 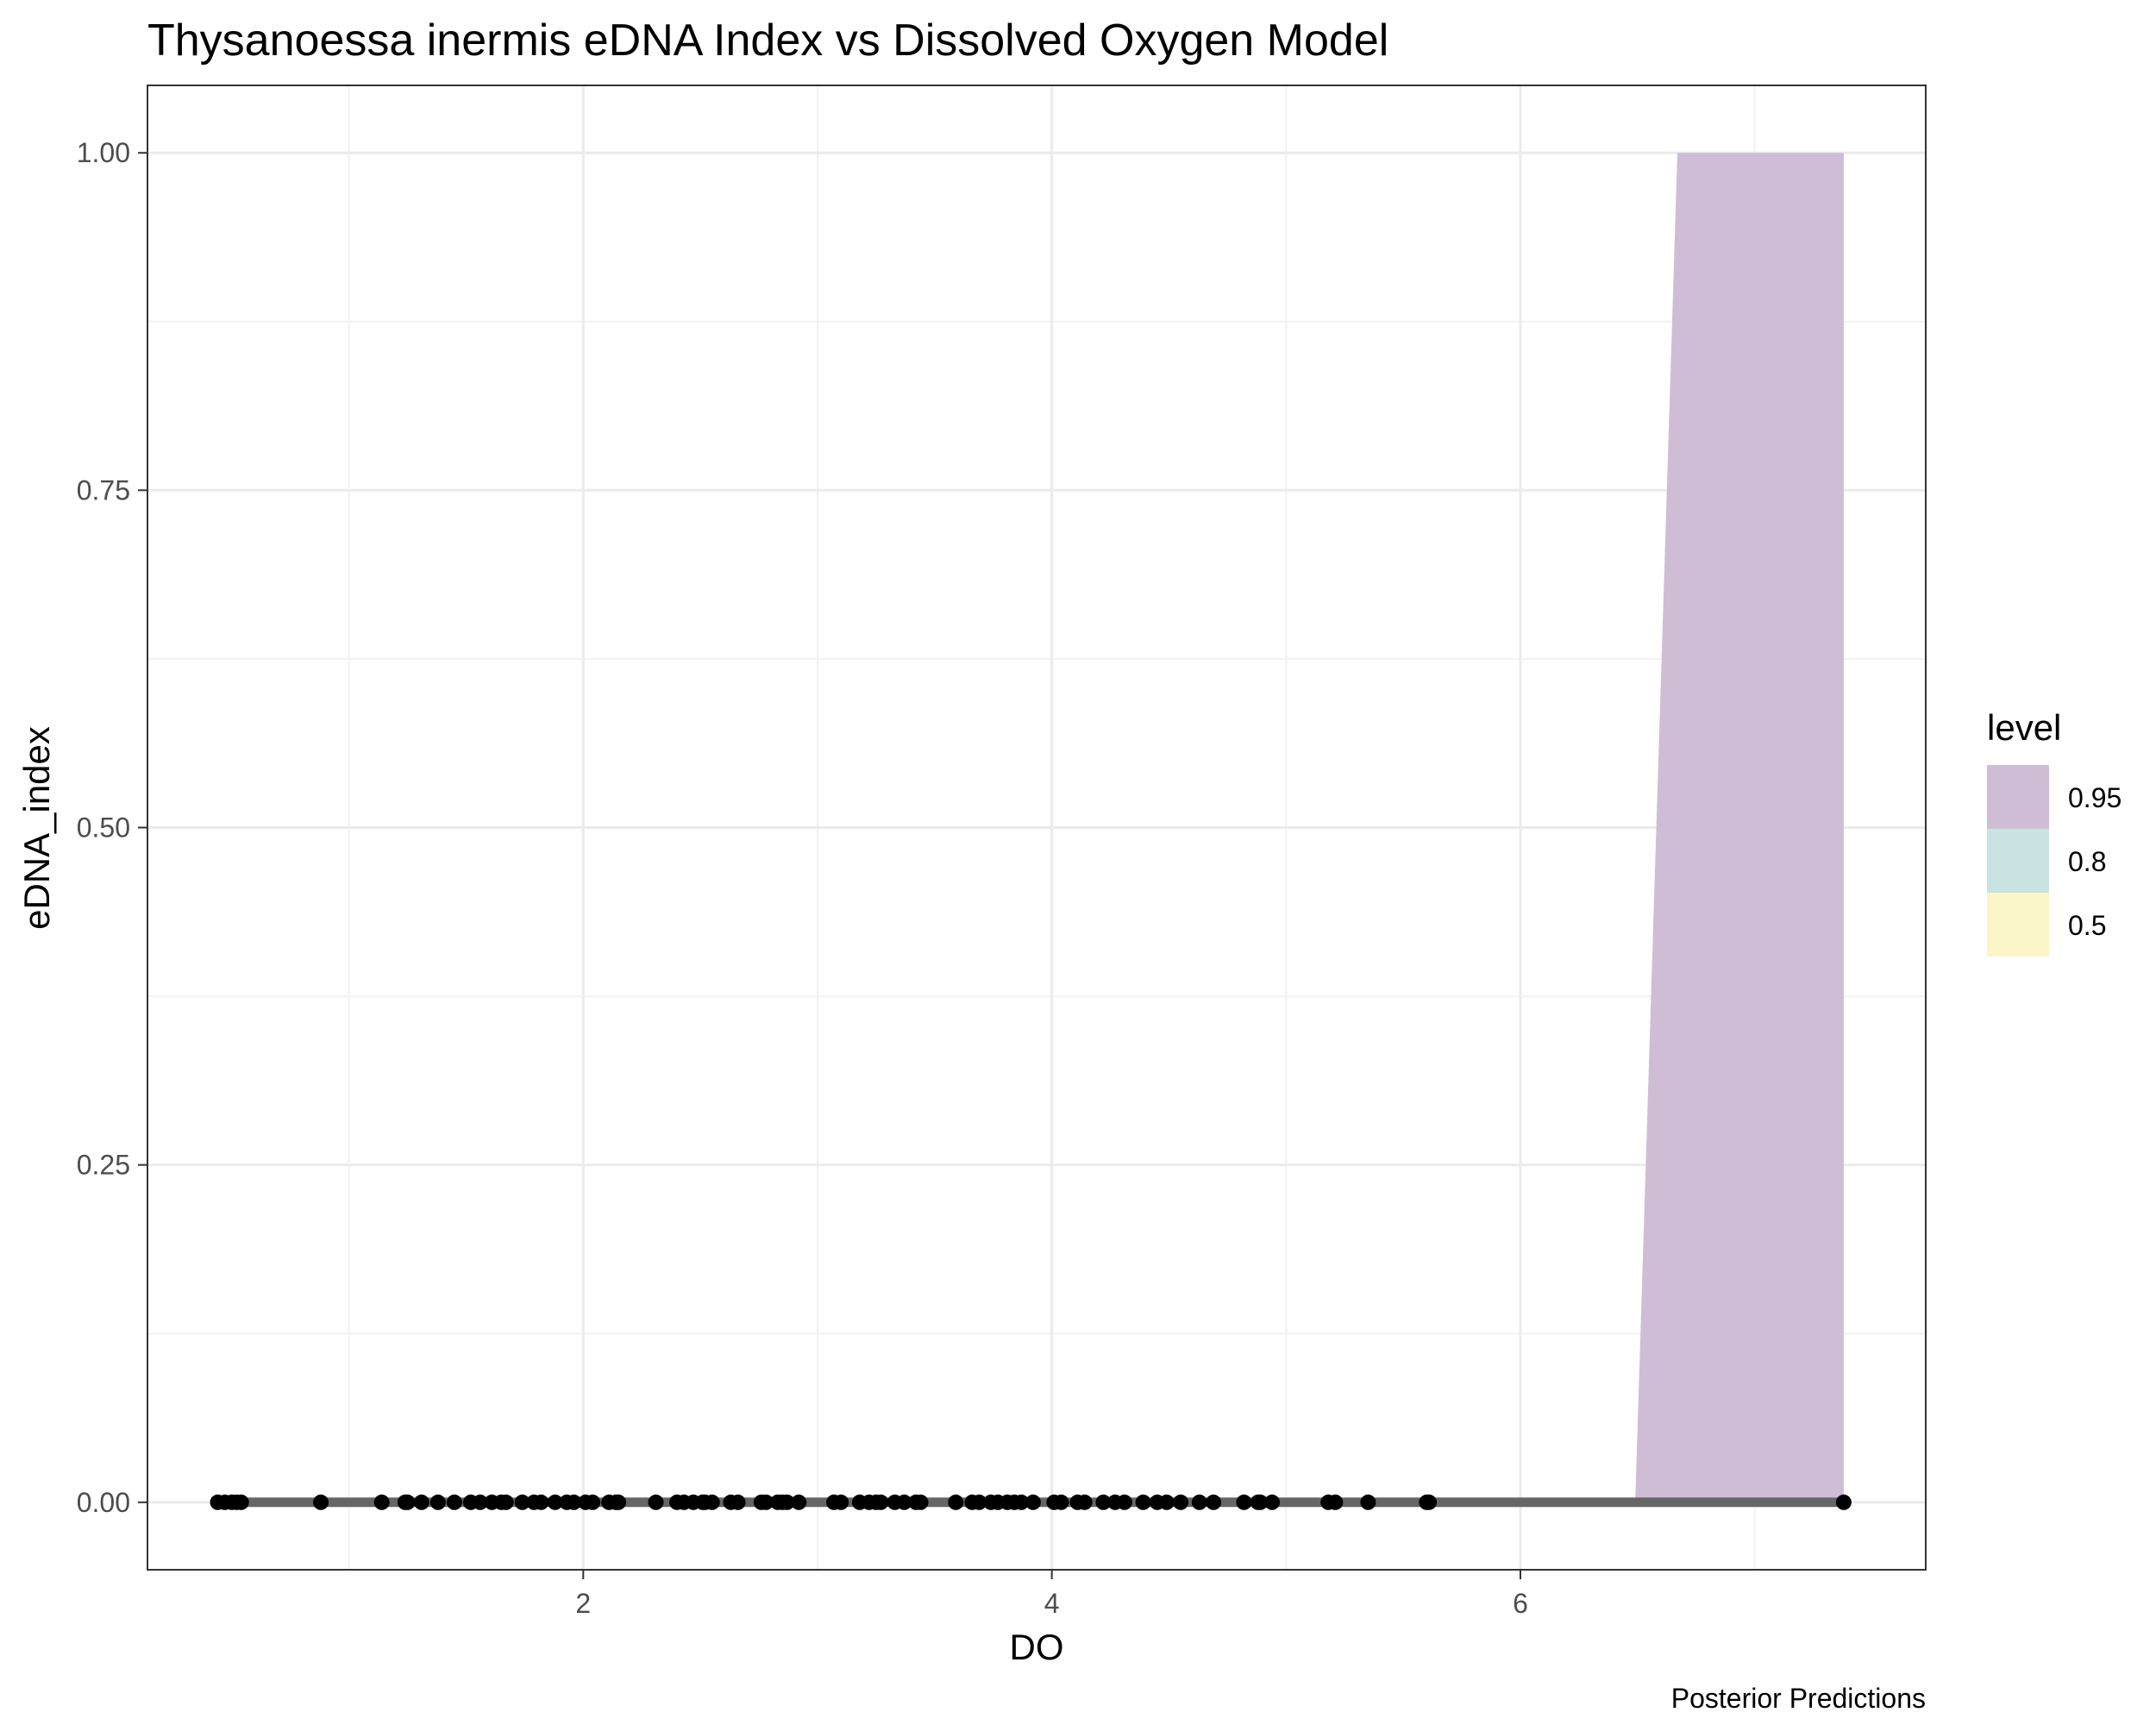 What do you see at coordinates (583, 1604) in the screenshot?
I see `x-tick-label: 2` at bounding box center [583, 1604].